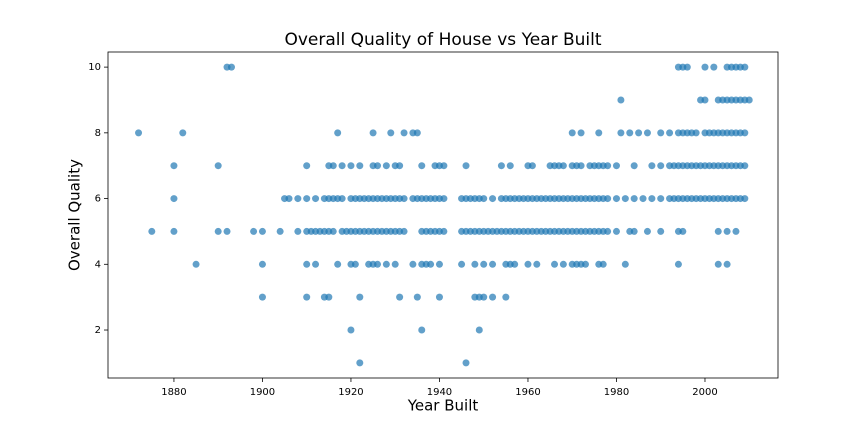 The image size is (864, 436). What do you see at coordinates (98, 264) in the screenshot?
I see `y-tick-label: 4` at bounding box center [98, 264].